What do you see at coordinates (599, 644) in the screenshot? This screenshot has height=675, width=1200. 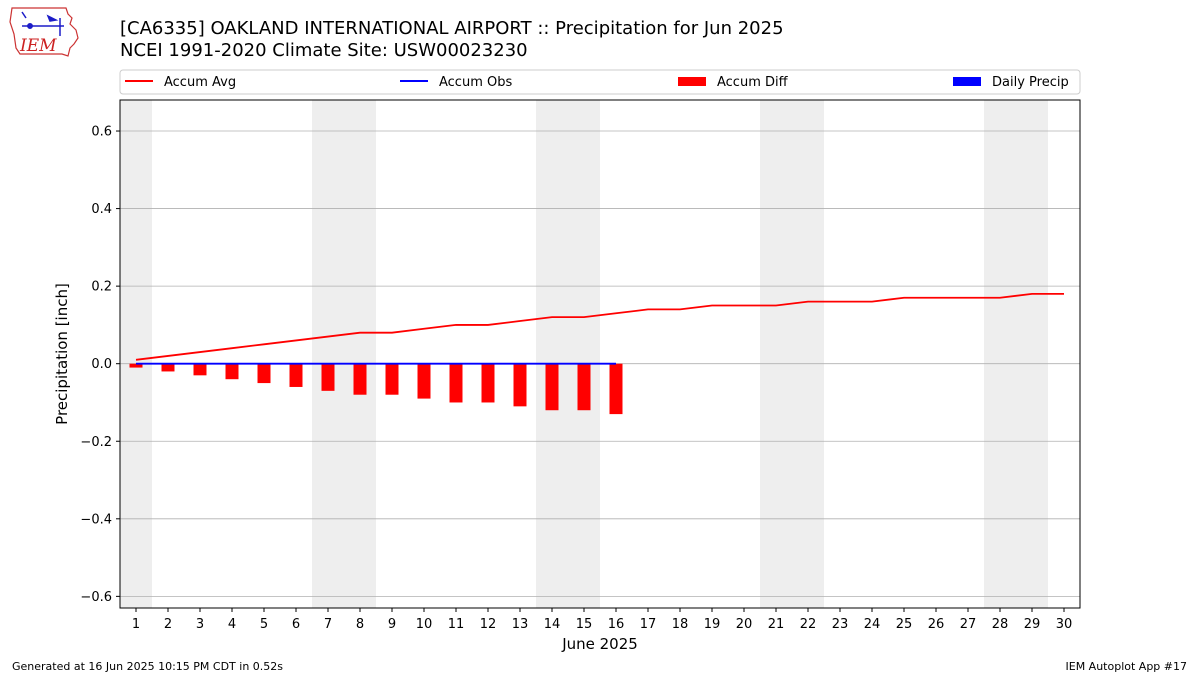 I see `x-axis-label: June 2025` at bounding box center [599, 644].